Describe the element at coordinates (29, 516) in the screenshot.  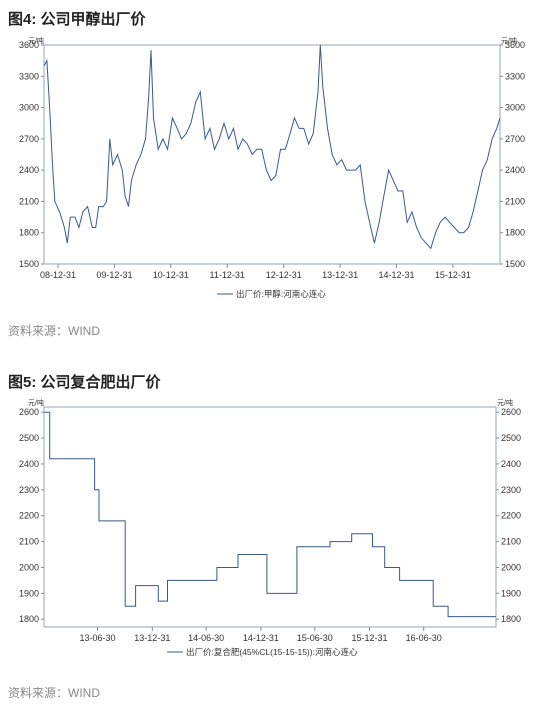
I see `y-tick-label-left: 2200` at that location.